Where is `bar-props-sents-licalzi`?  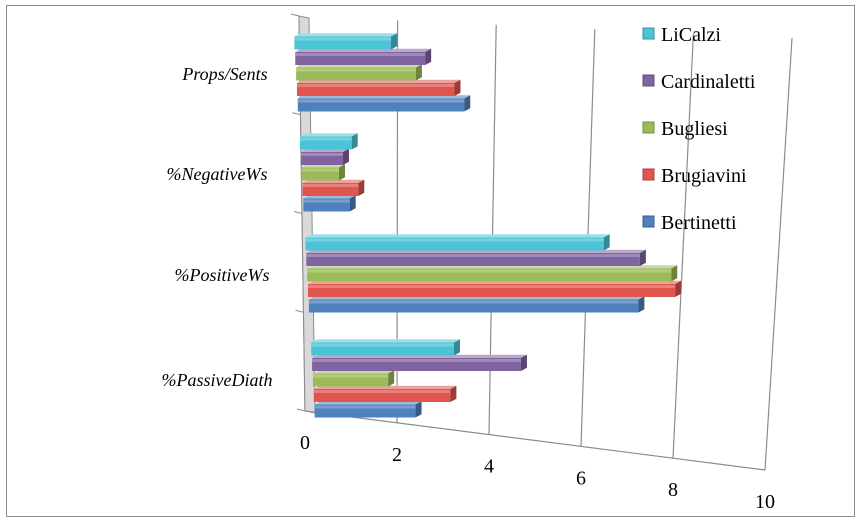 bar-props-sents-licalzi is located at coordinates (345, 41).